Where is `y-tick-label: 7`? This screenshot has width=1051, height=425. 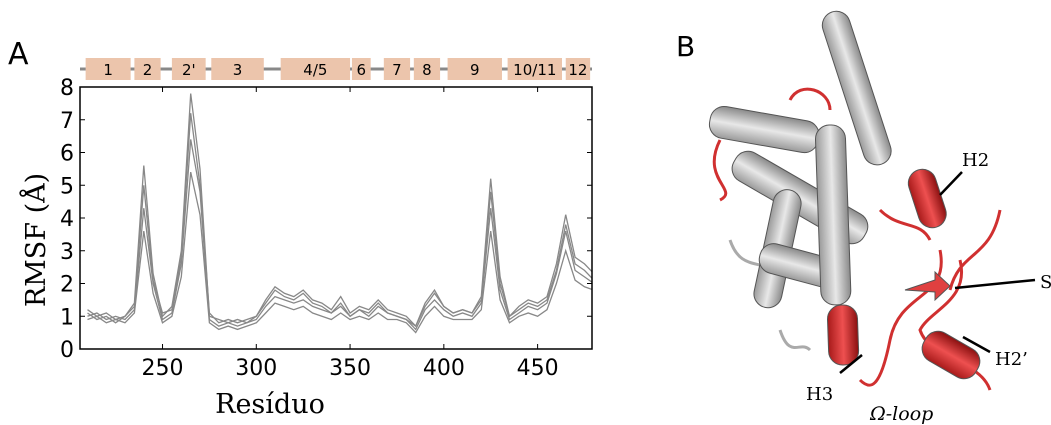
y-tick-label: 7 is located at coordinates (67, 121).